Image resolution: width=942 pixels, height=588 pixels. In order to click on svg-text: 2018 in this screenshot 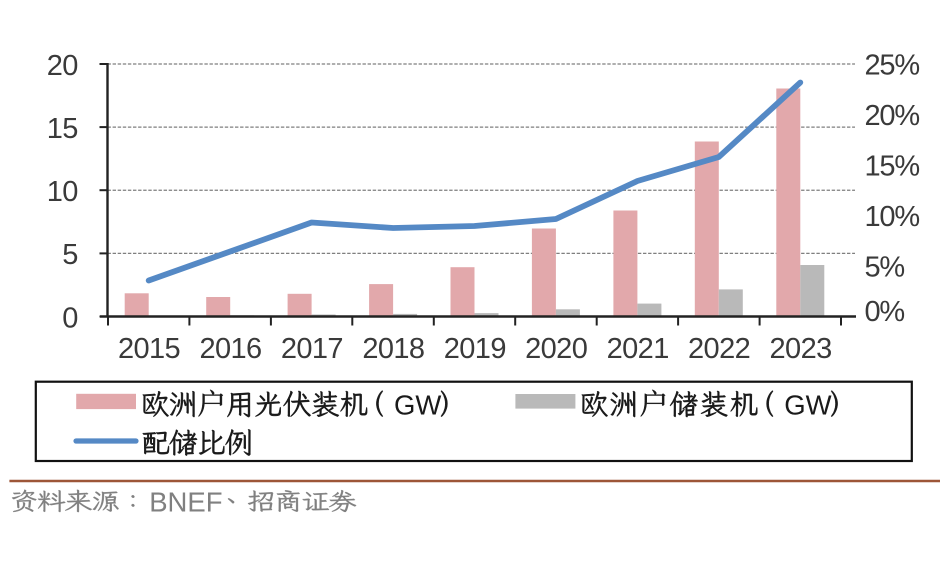, I will do `click(393, 349)`.